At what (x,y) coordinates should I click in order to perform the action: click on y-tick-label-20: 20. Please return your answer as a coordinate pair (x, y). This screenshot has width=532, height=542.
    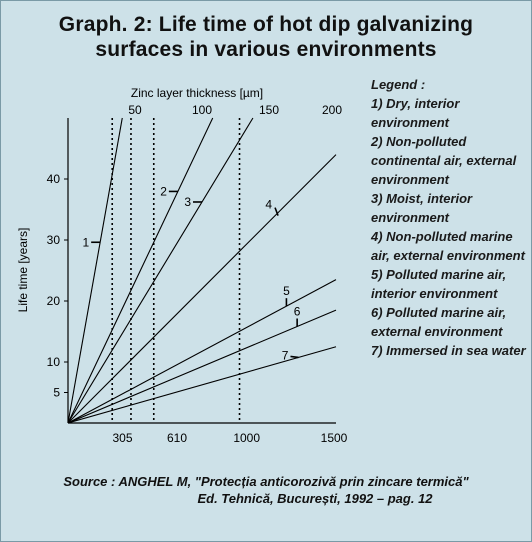
    Looking at the image, I should click on (54, 301).